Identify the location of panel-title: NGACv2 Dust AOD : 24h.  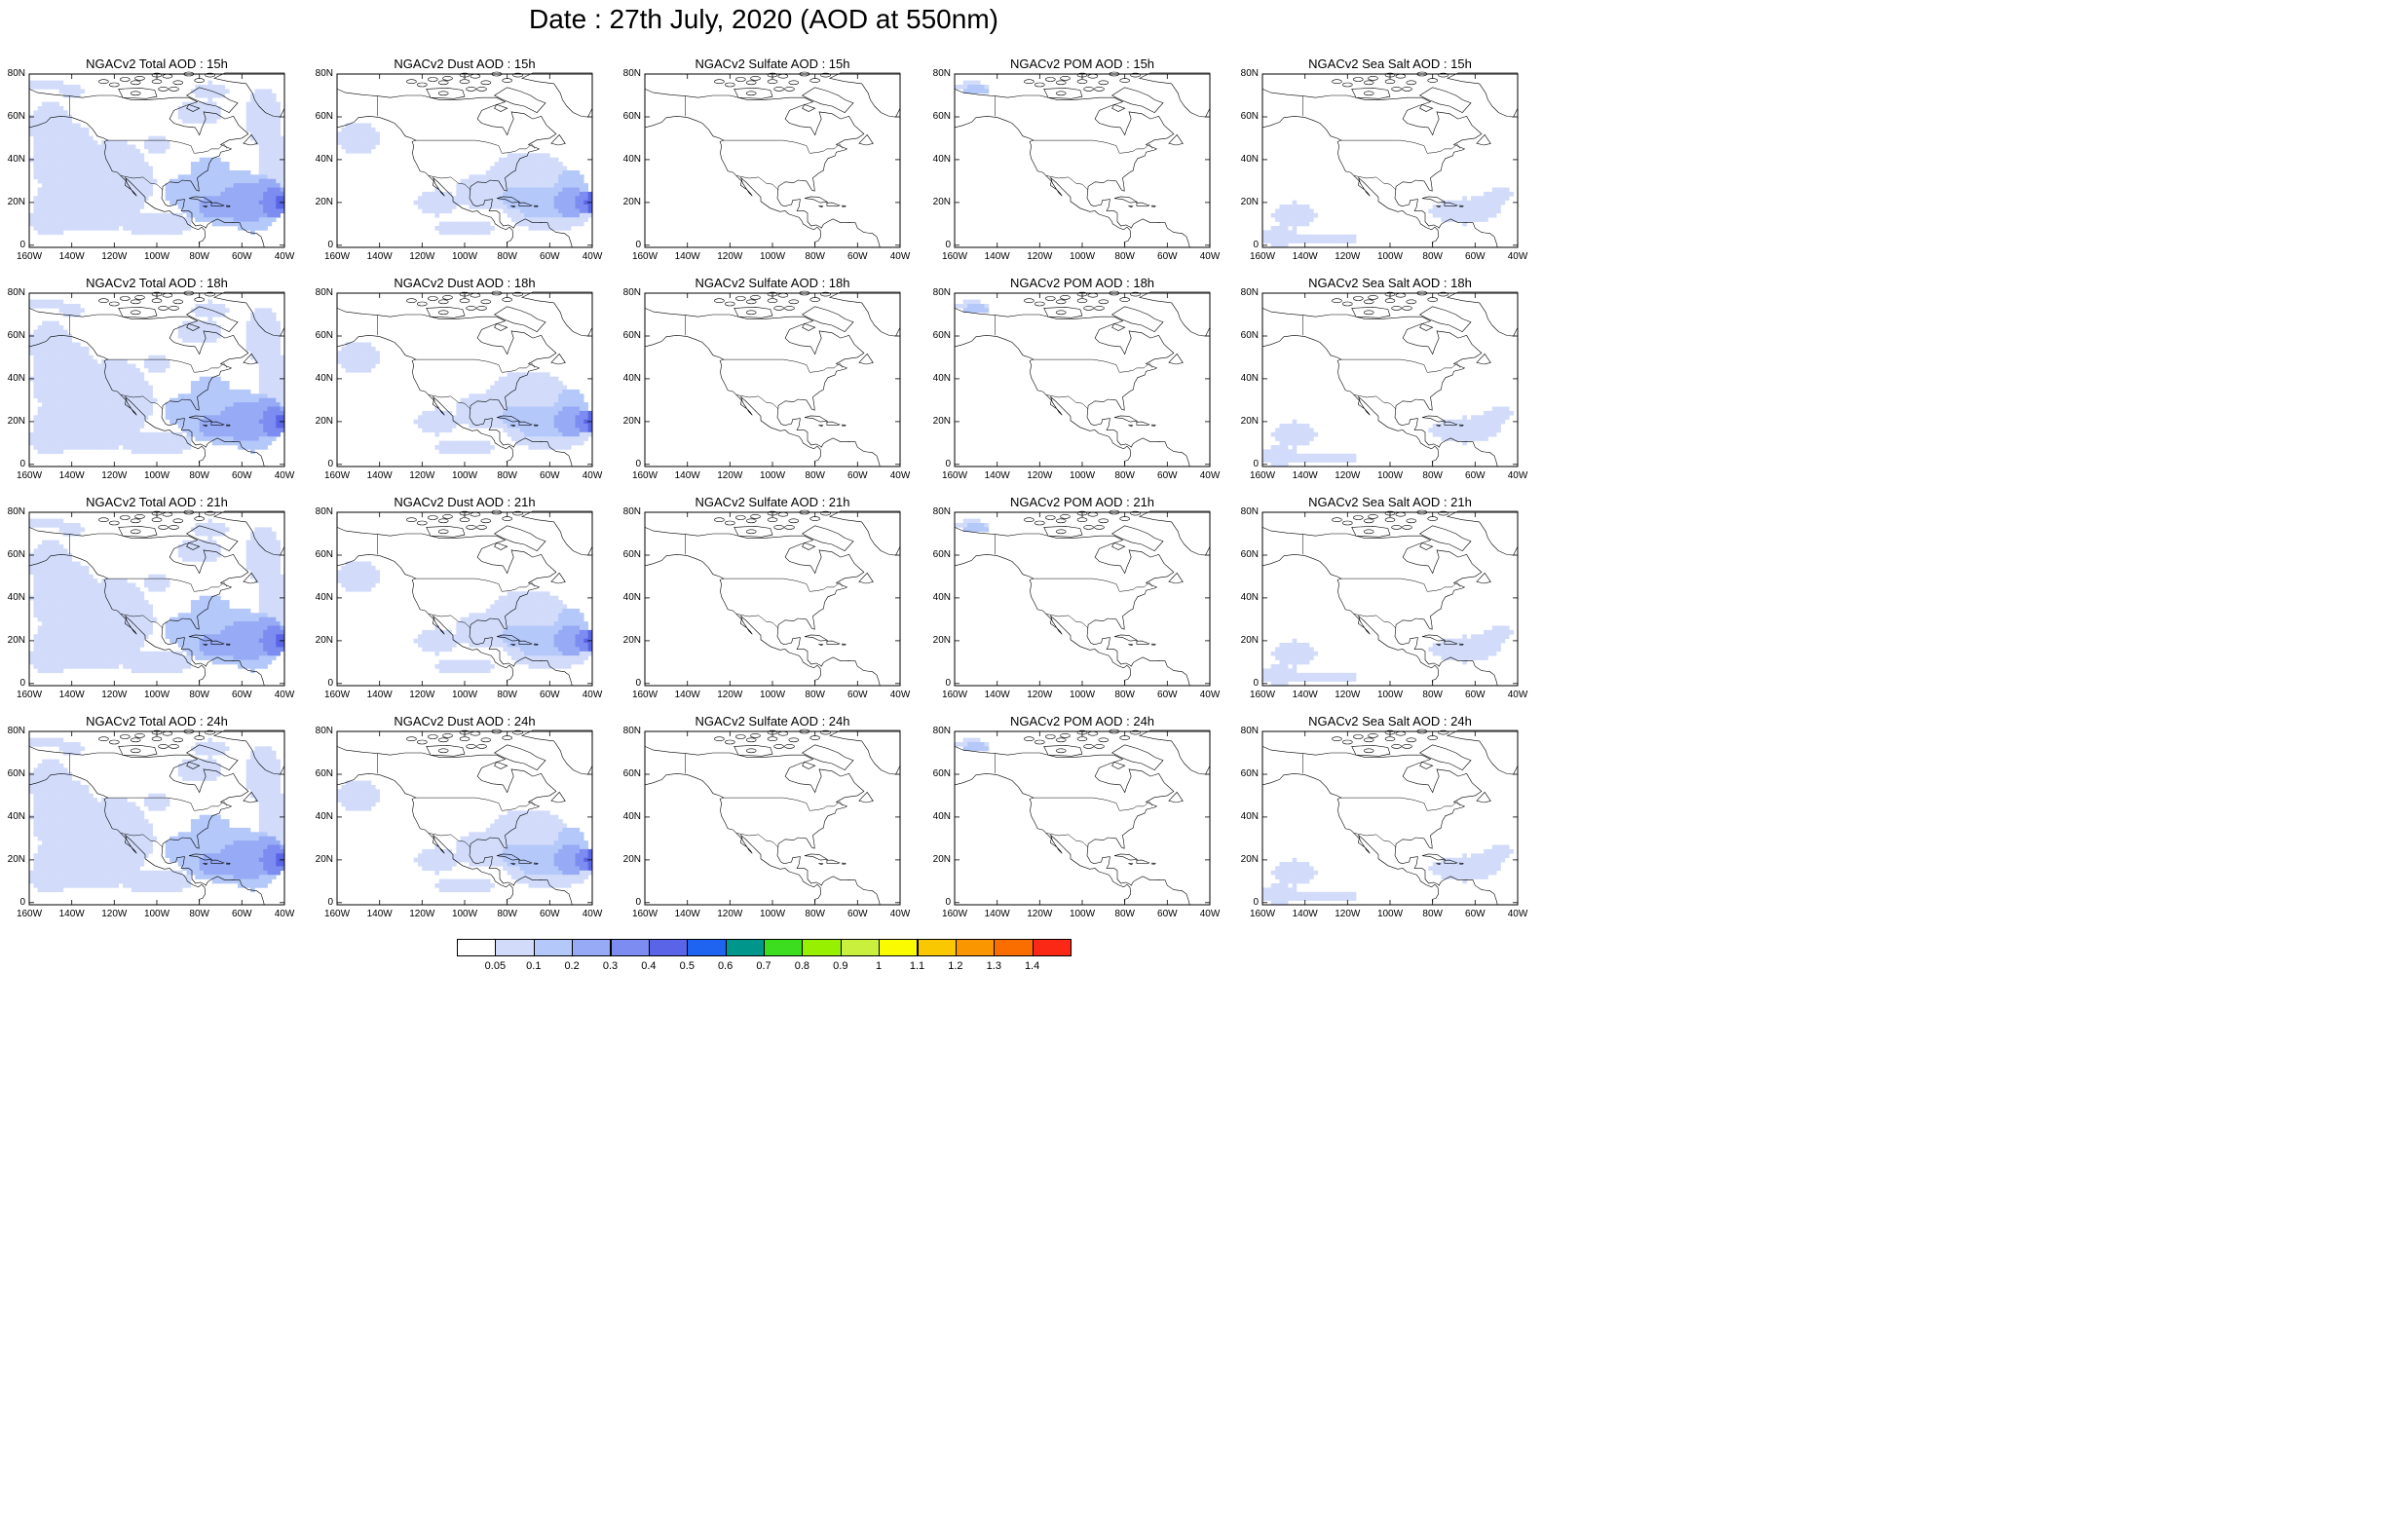
(465, 721).